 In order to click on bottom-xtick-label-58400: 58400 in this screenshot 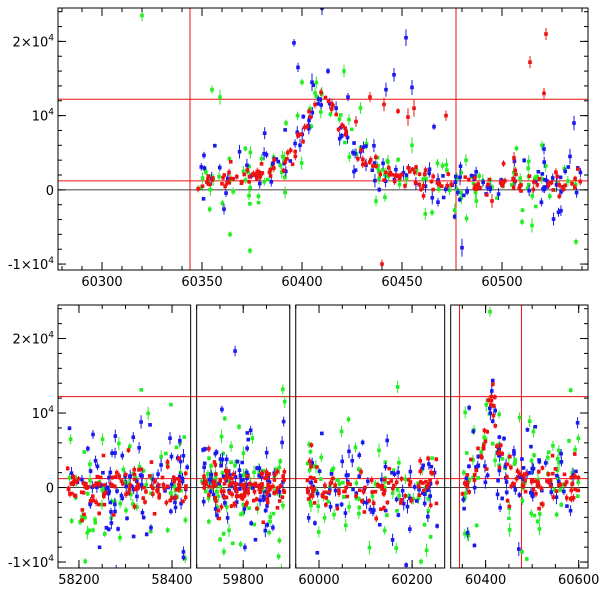, I will do `click(171, 580)`.